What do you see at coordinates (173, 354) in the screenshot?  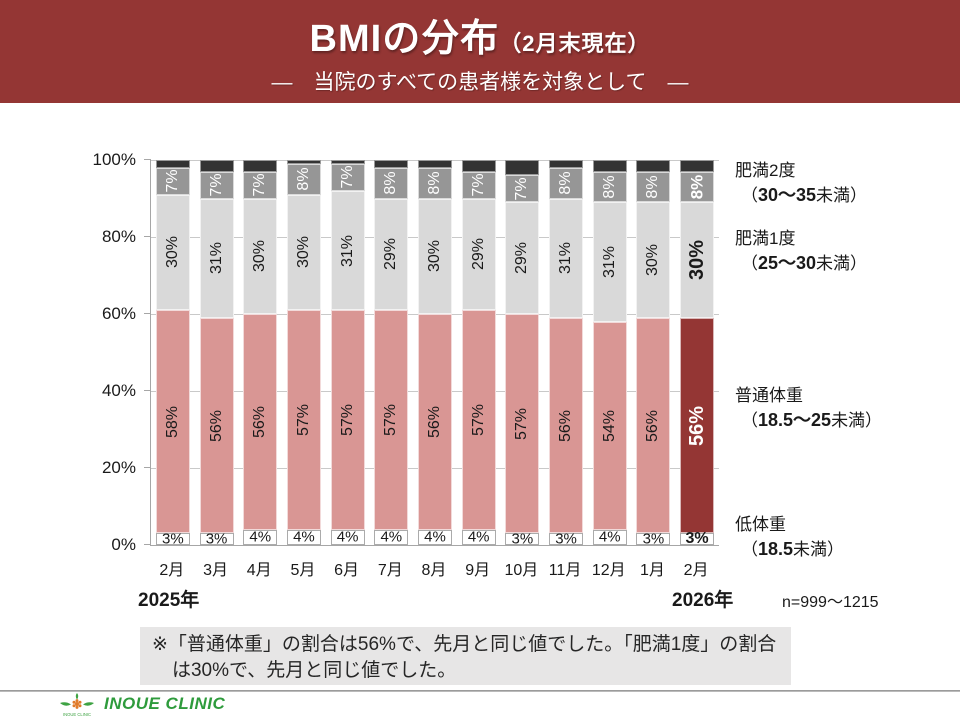 I see `bar-column: 3% 58% 30% 7%` at bounding box center [173, 354].